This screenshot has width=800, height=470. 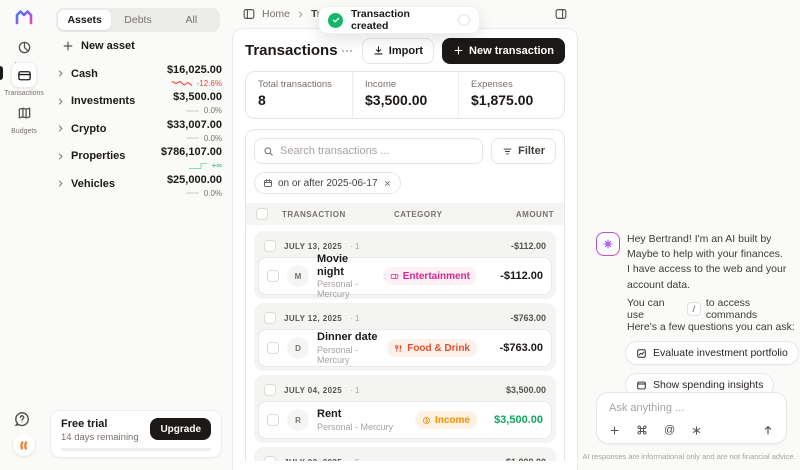 I want to click on filter-icon, so click(x=507, y=151).